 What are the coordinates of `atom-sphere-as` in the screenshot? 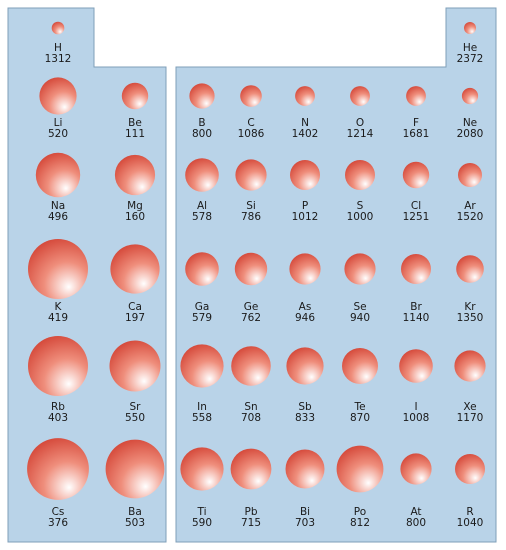 It's located at (305, 269).